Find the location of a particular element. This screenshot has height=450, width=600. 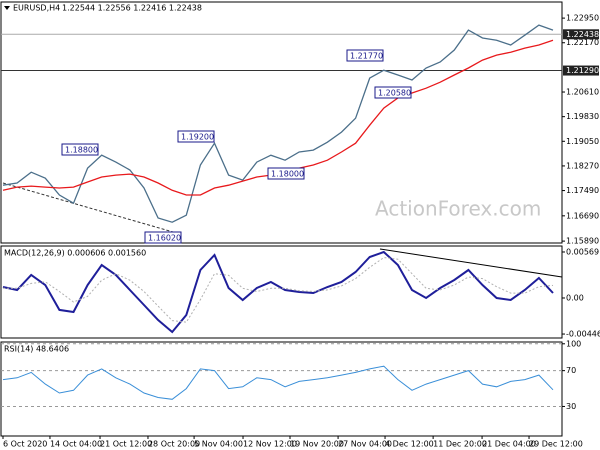

y-tick-label: 1.19830 is located at coordinates (582, 116).